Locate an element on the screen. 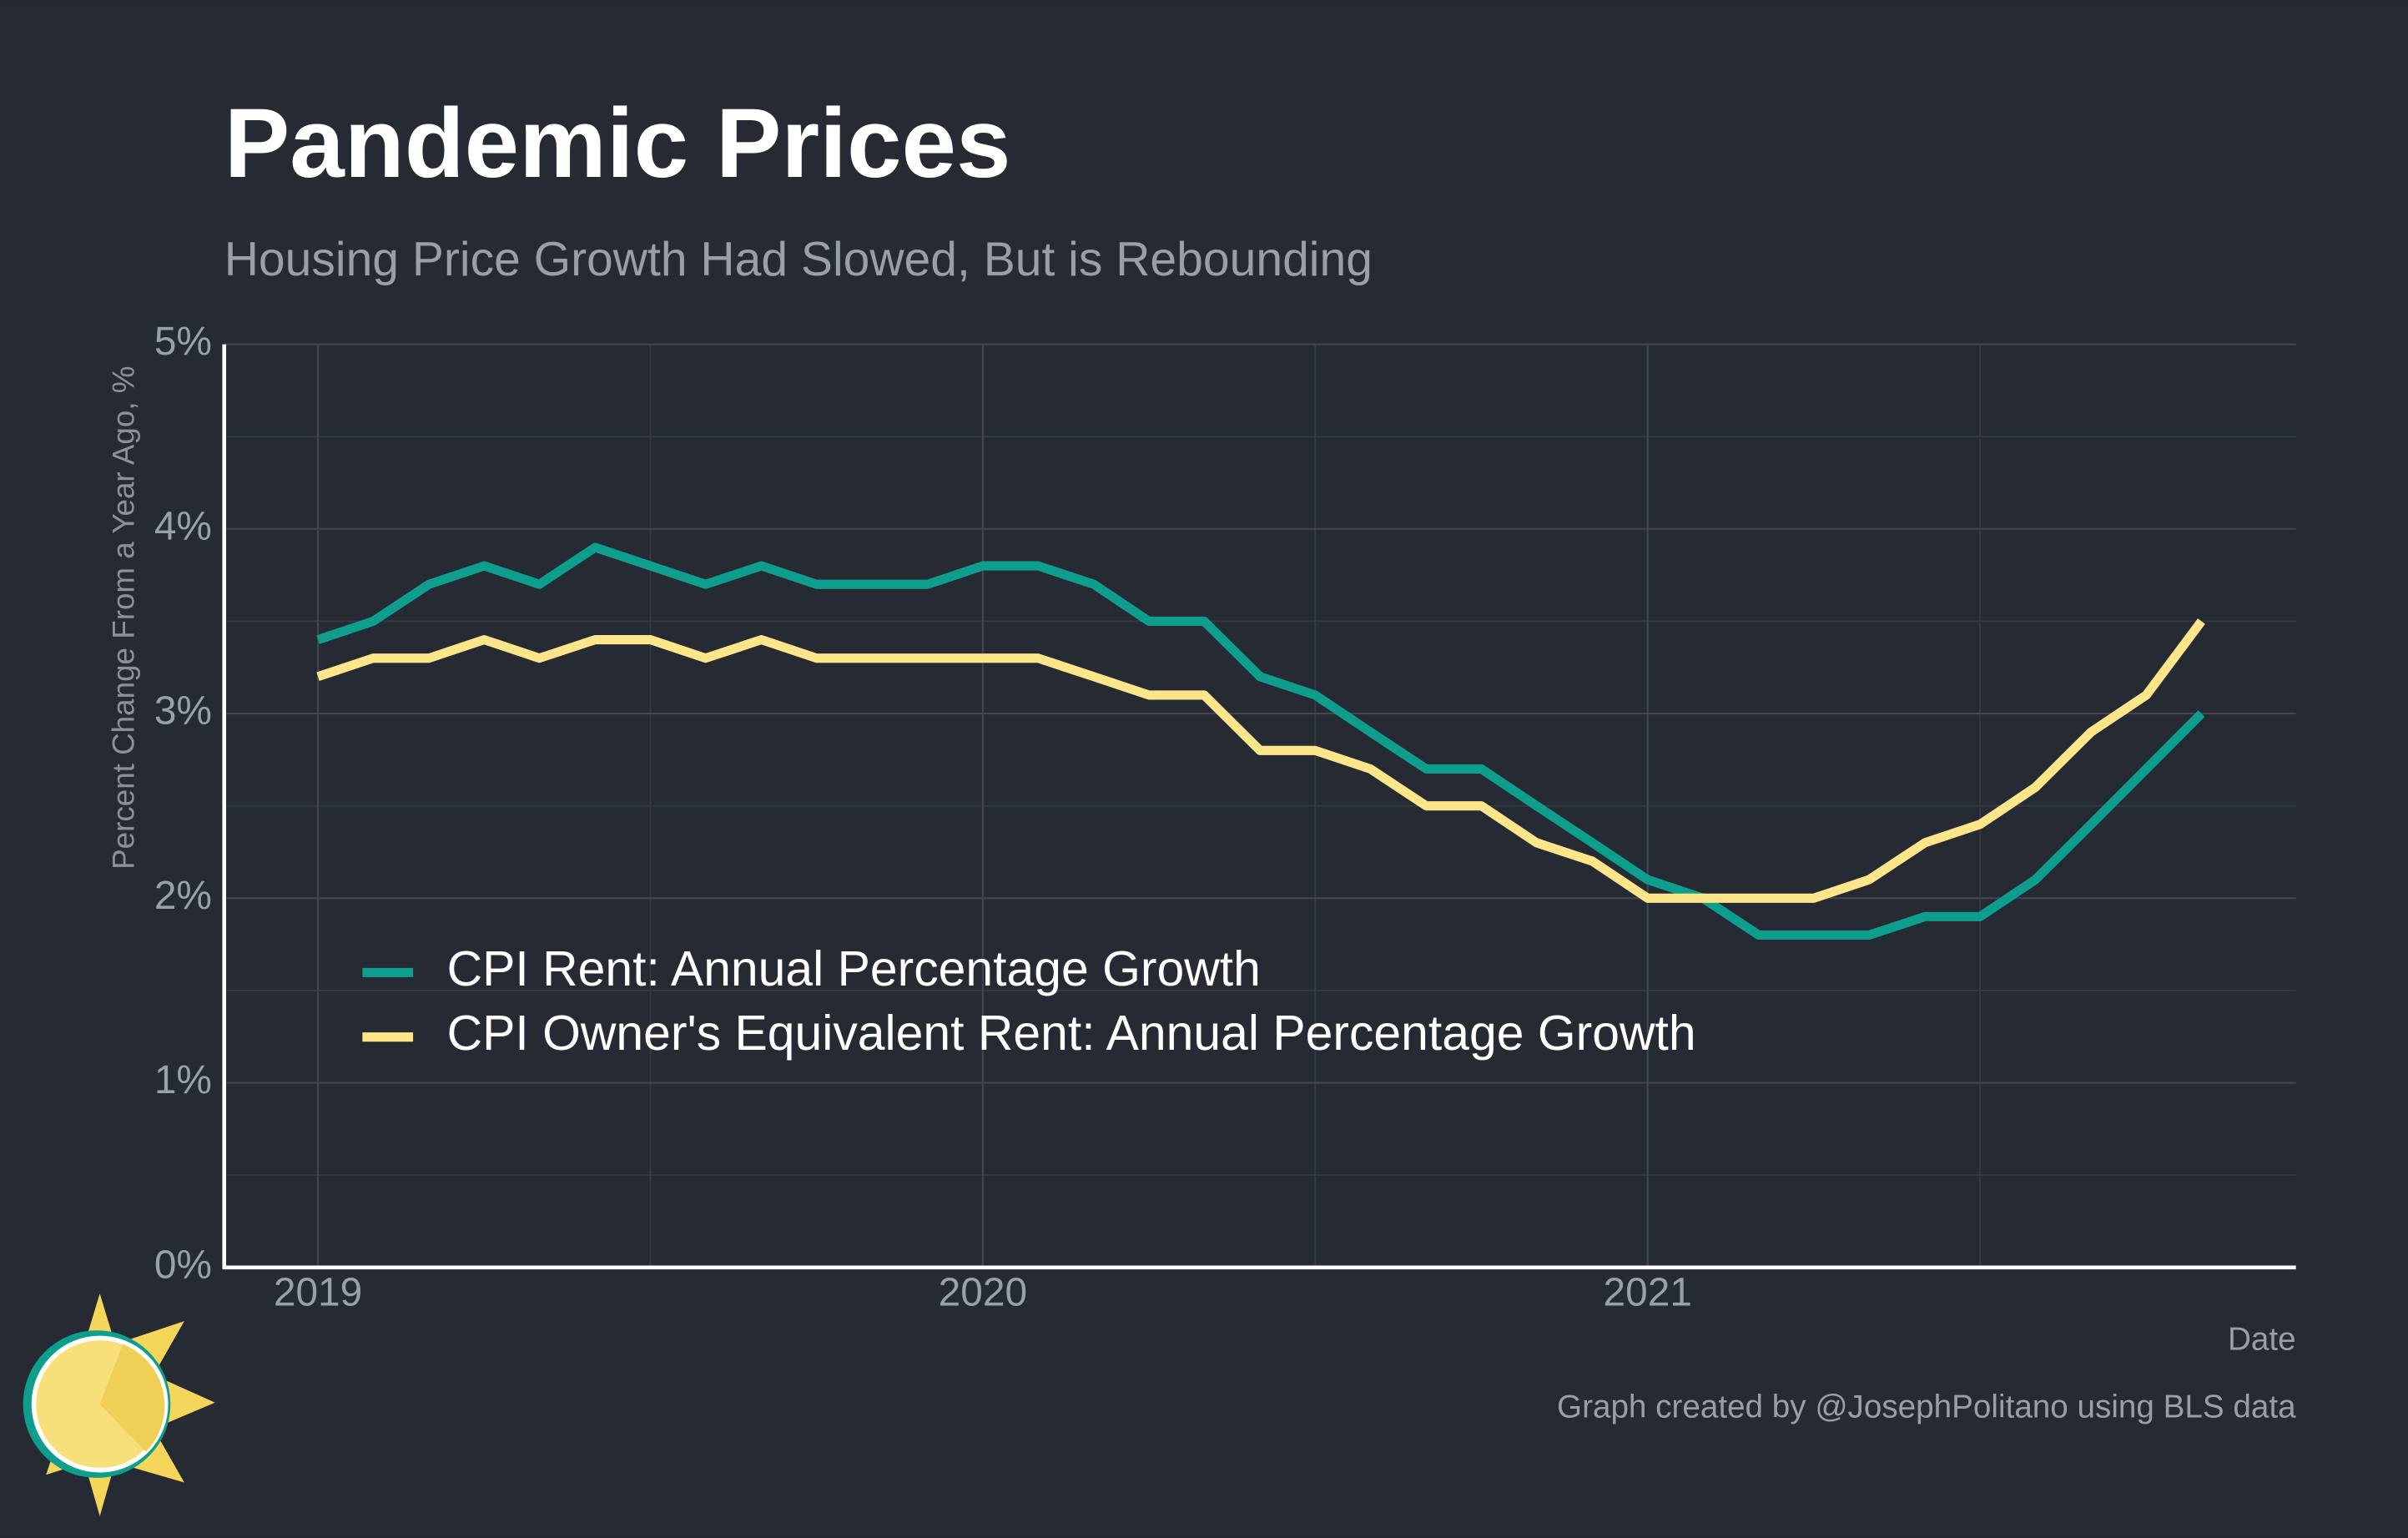 The width and height of the screenshot is (2408, 1538). y-tick-label: 5% is located at coordinates (183, 342).